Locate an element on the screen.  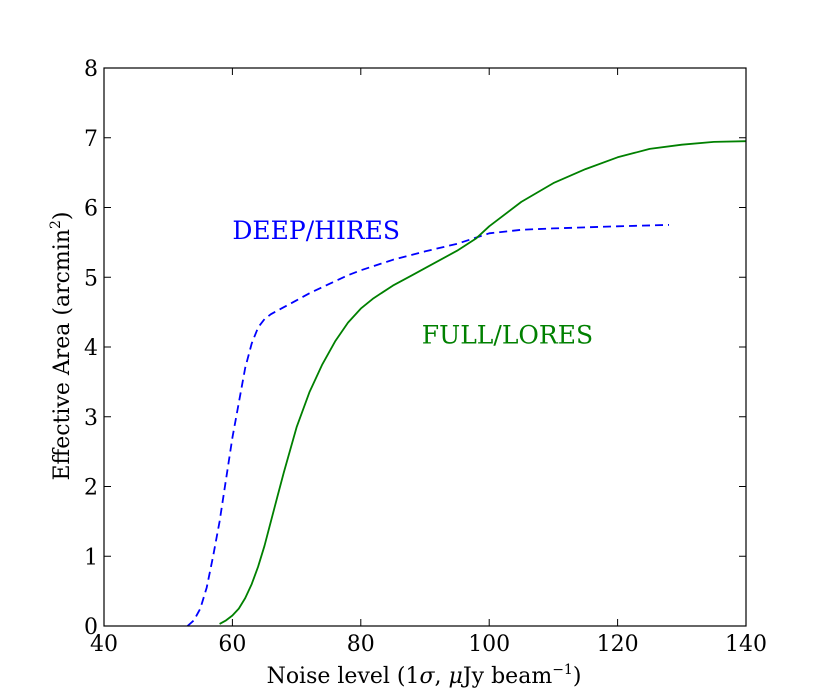
x-axis-label: Noise level (1σ, μJy beam−1) is located at coordinates (424, 675).